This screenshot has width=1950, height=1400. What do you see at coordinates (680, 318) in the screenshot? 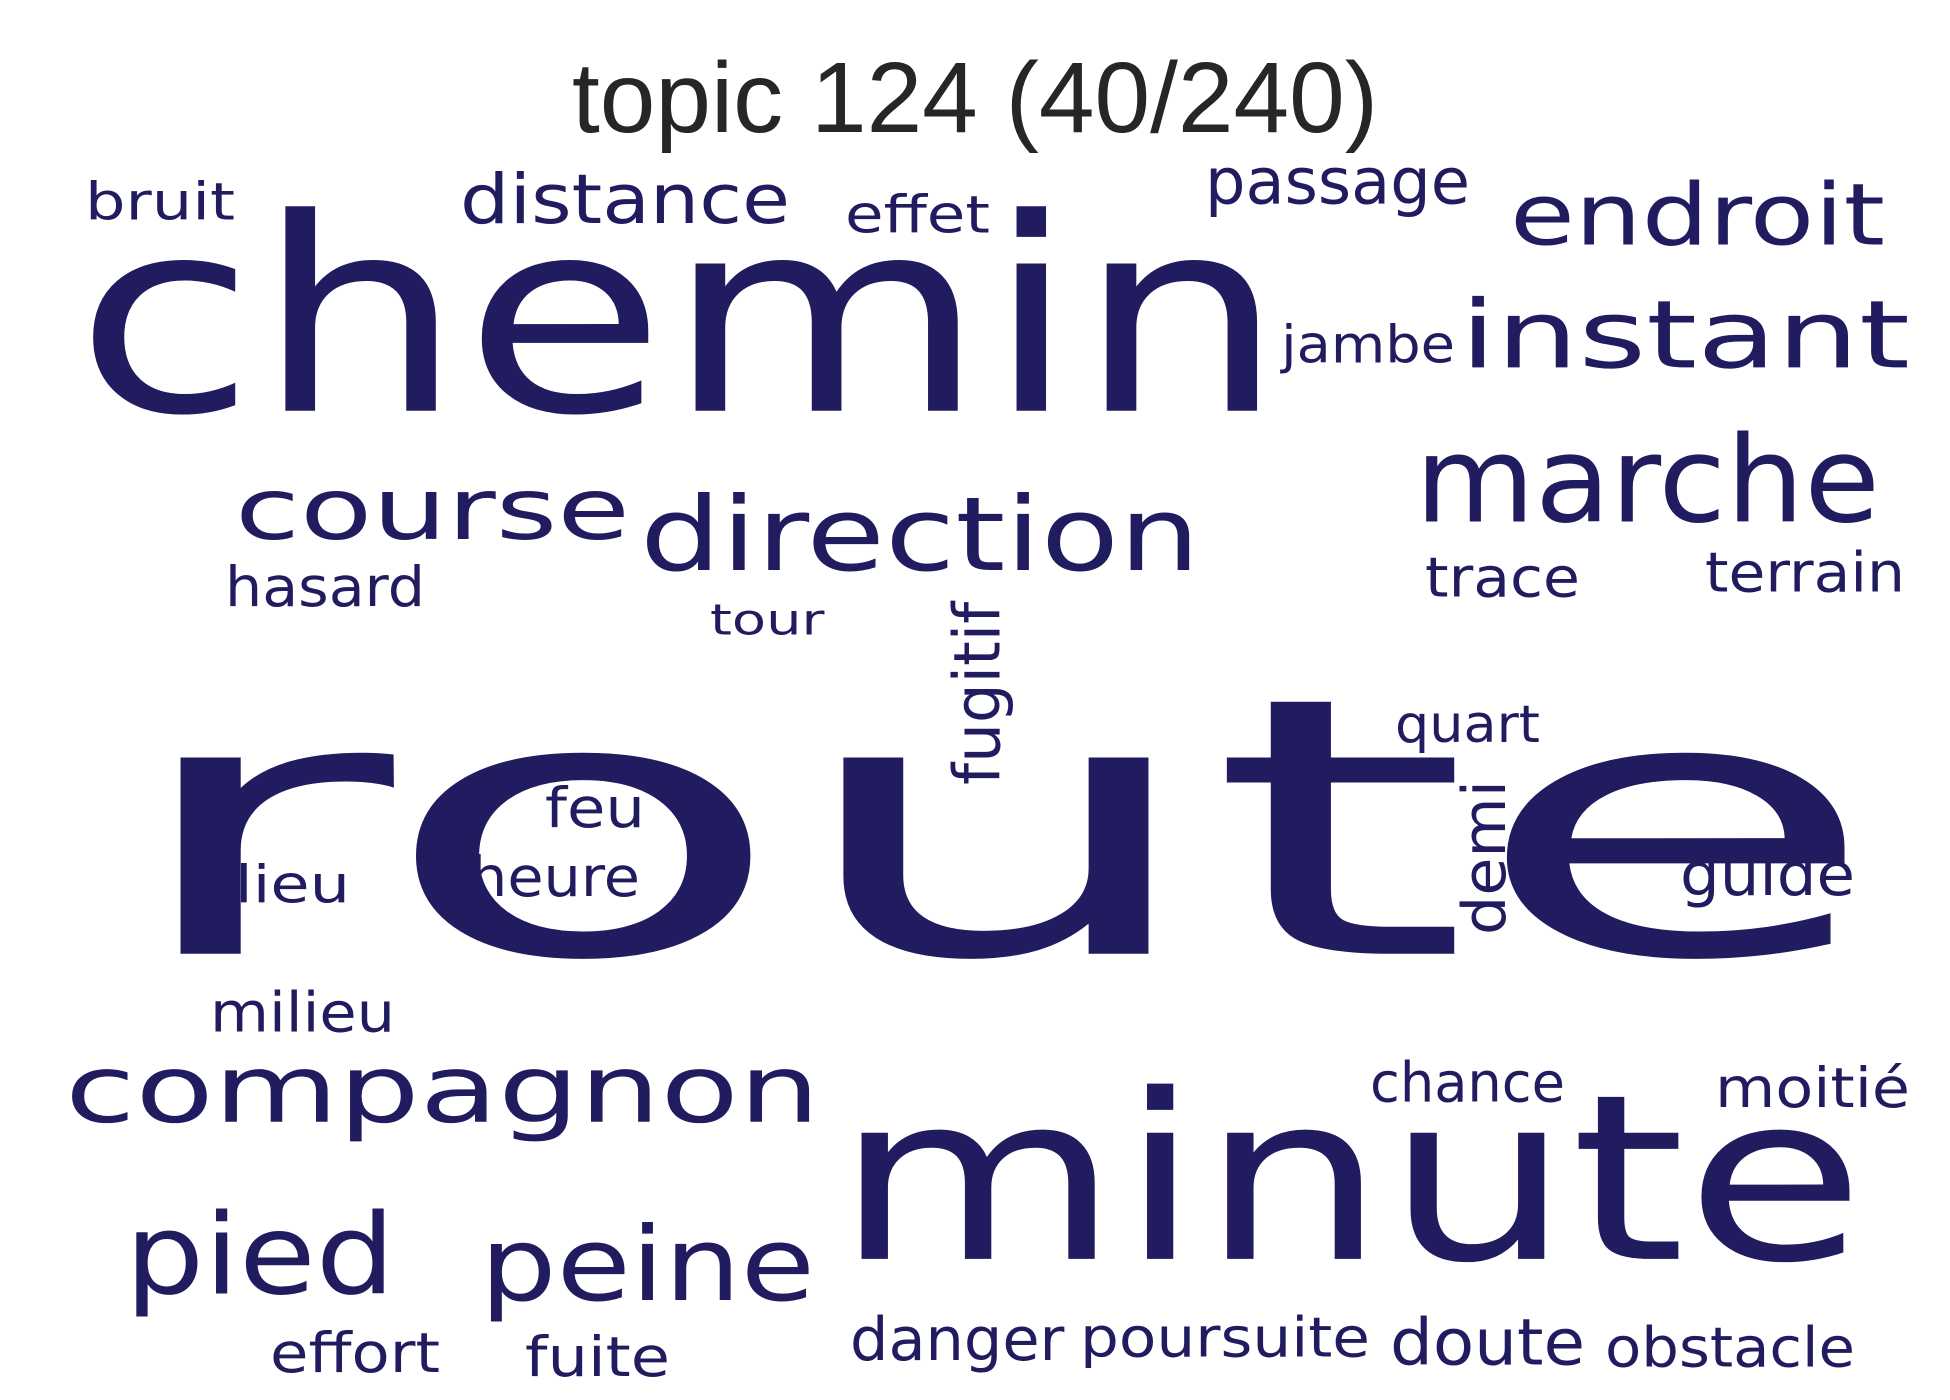
I see `cloud-word: chemin` at bounding box center [680, 318].